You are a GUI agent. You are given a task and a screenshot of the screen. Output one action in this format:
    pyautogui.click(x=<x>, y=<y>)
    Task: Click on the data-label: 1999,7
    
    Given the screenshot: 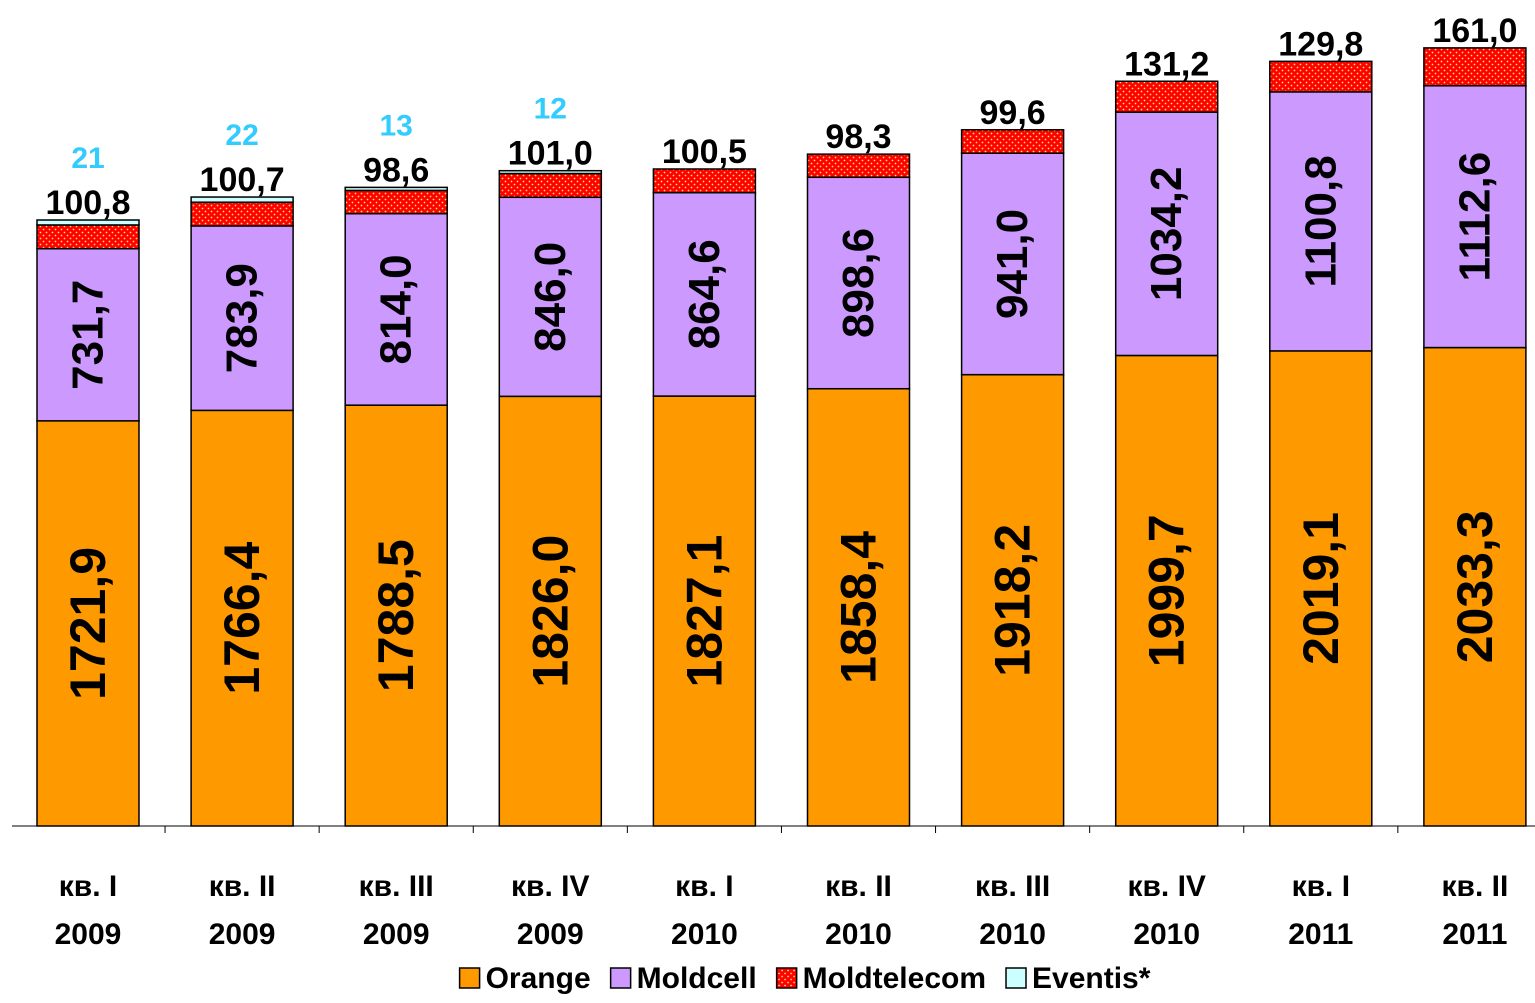 What is the action you would take?
    pyautogui.click(x=1167, y=590)
    